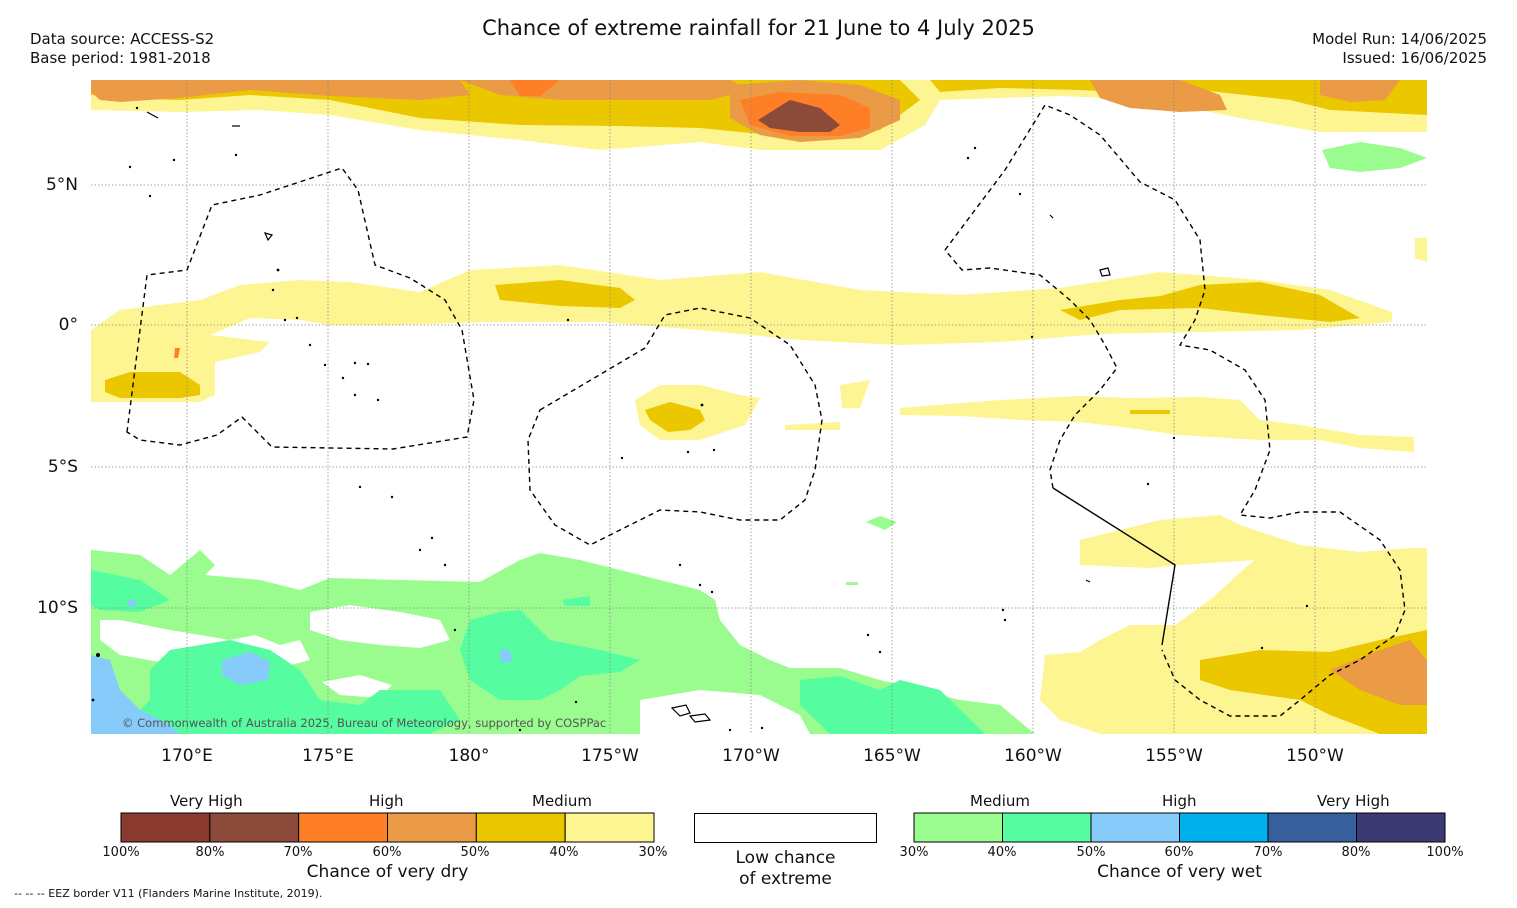 The image size is (1517, 908). What do you see at coordinates (1353, 801) in the screenshot?
I see `wet-level-very-high: Very High` at bounding box center [1353, 801].